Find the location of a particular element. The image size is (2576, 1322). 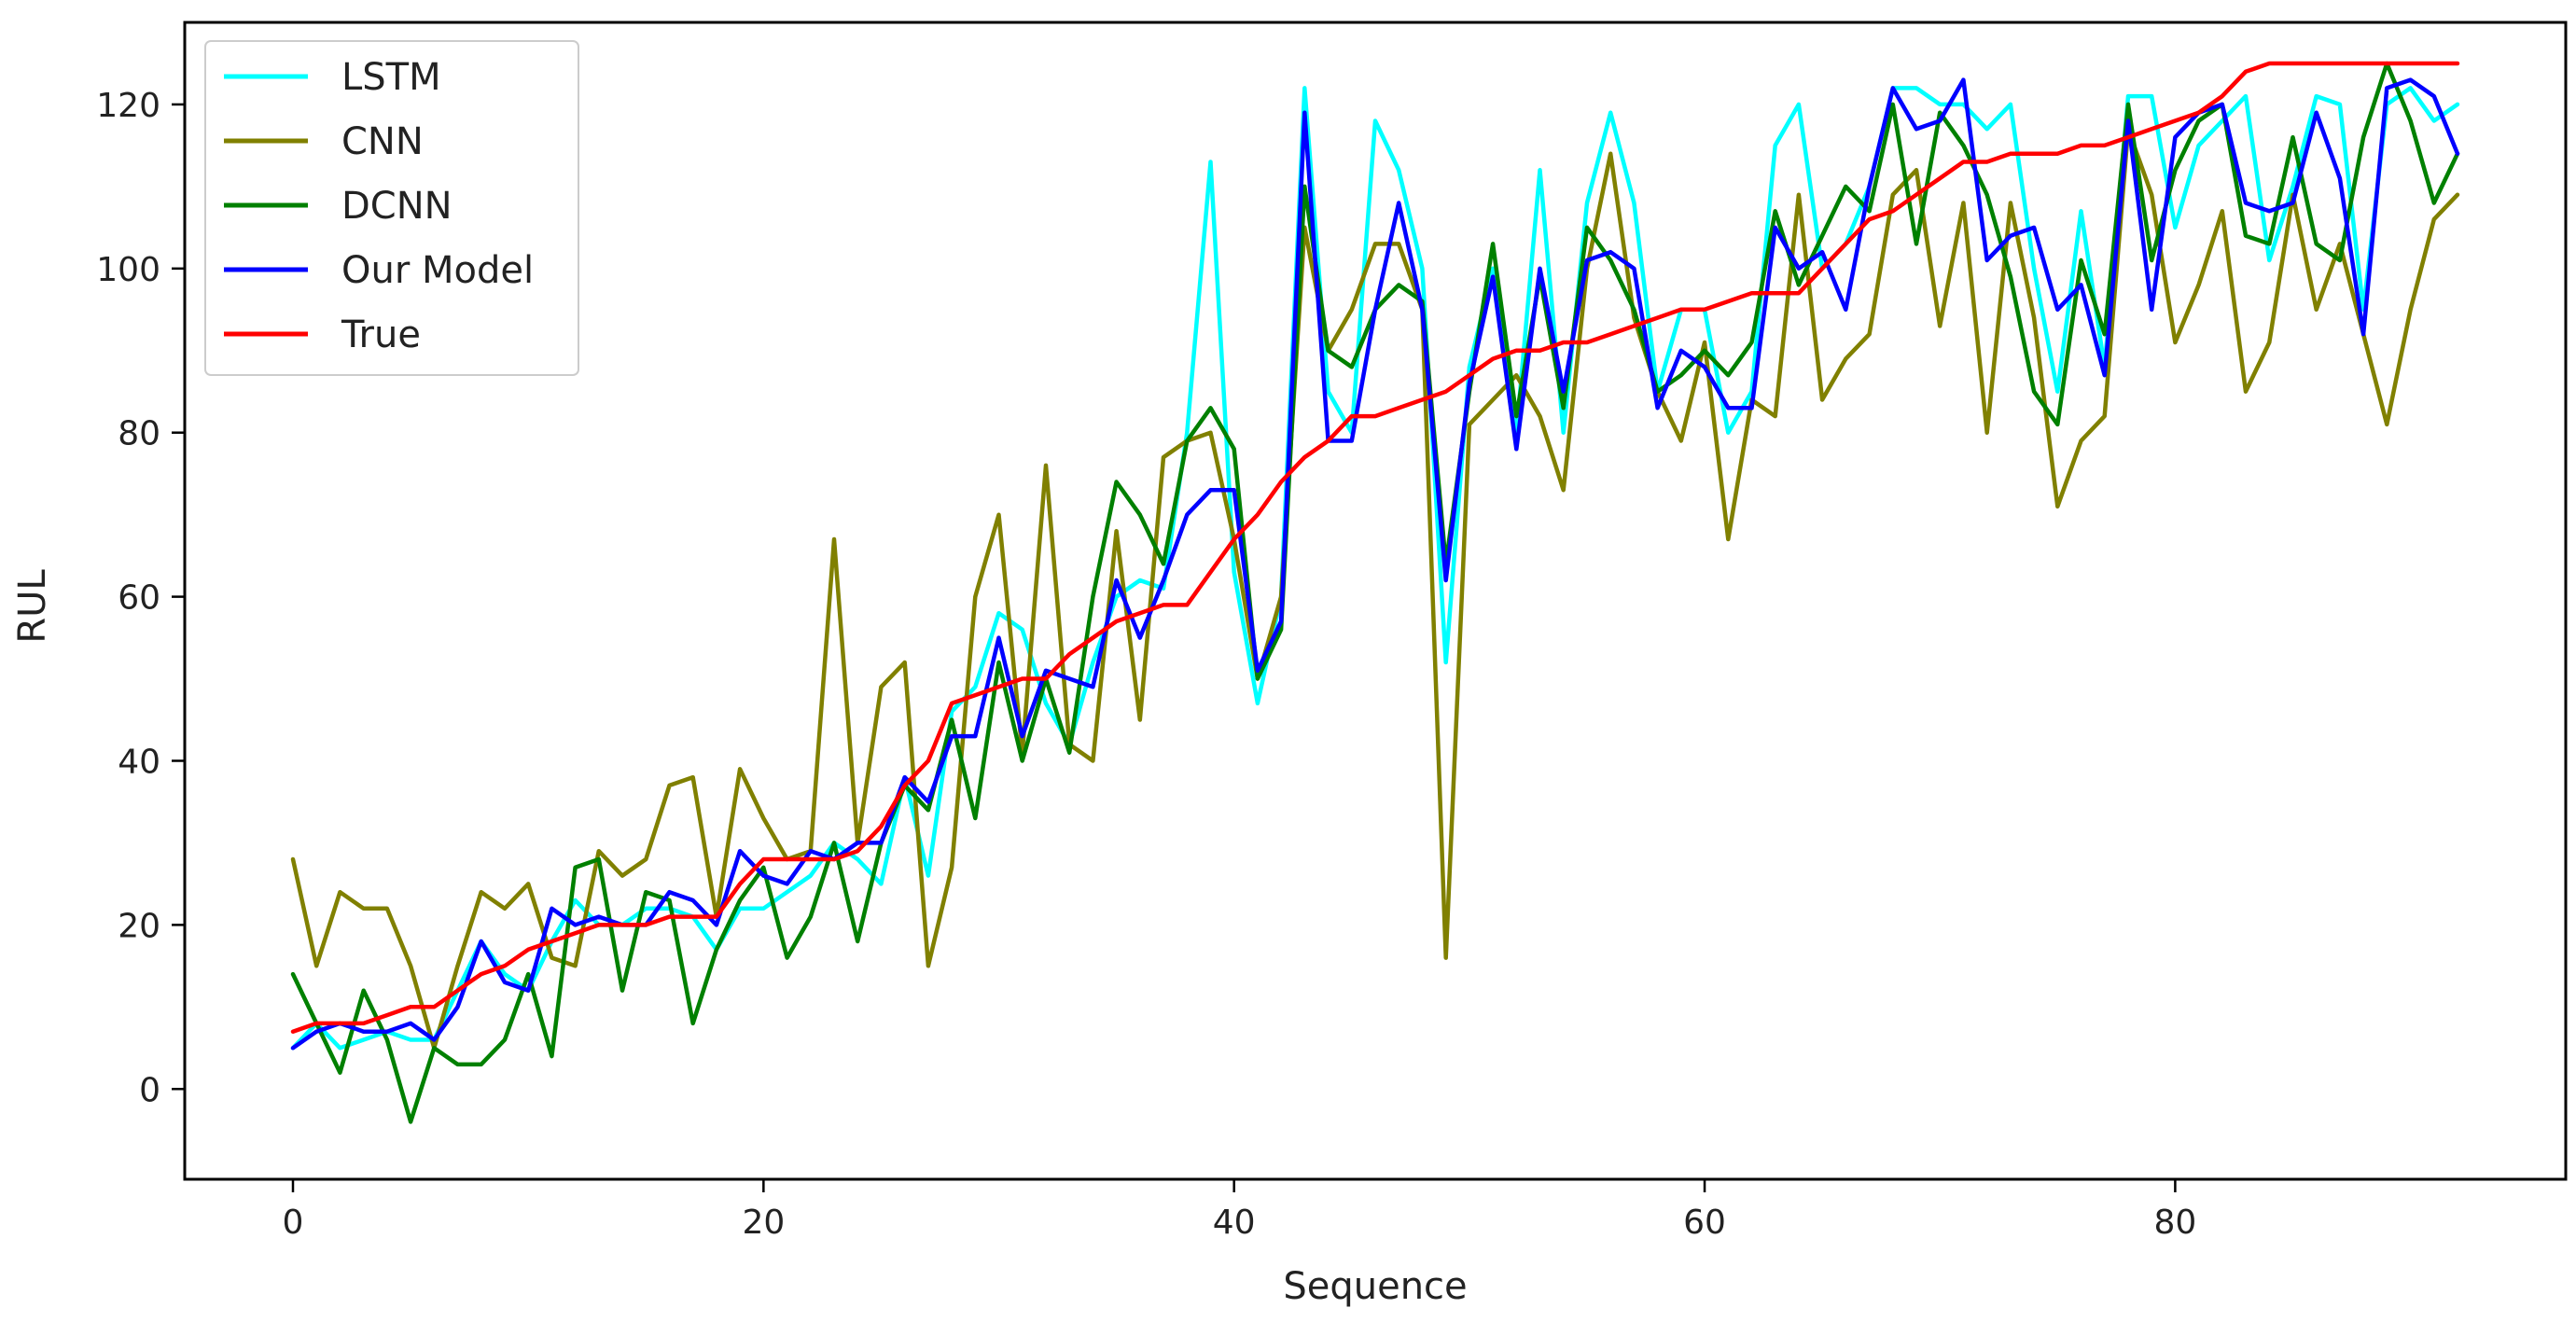

legend-label: DCNN is located at coordinates (397, 206).